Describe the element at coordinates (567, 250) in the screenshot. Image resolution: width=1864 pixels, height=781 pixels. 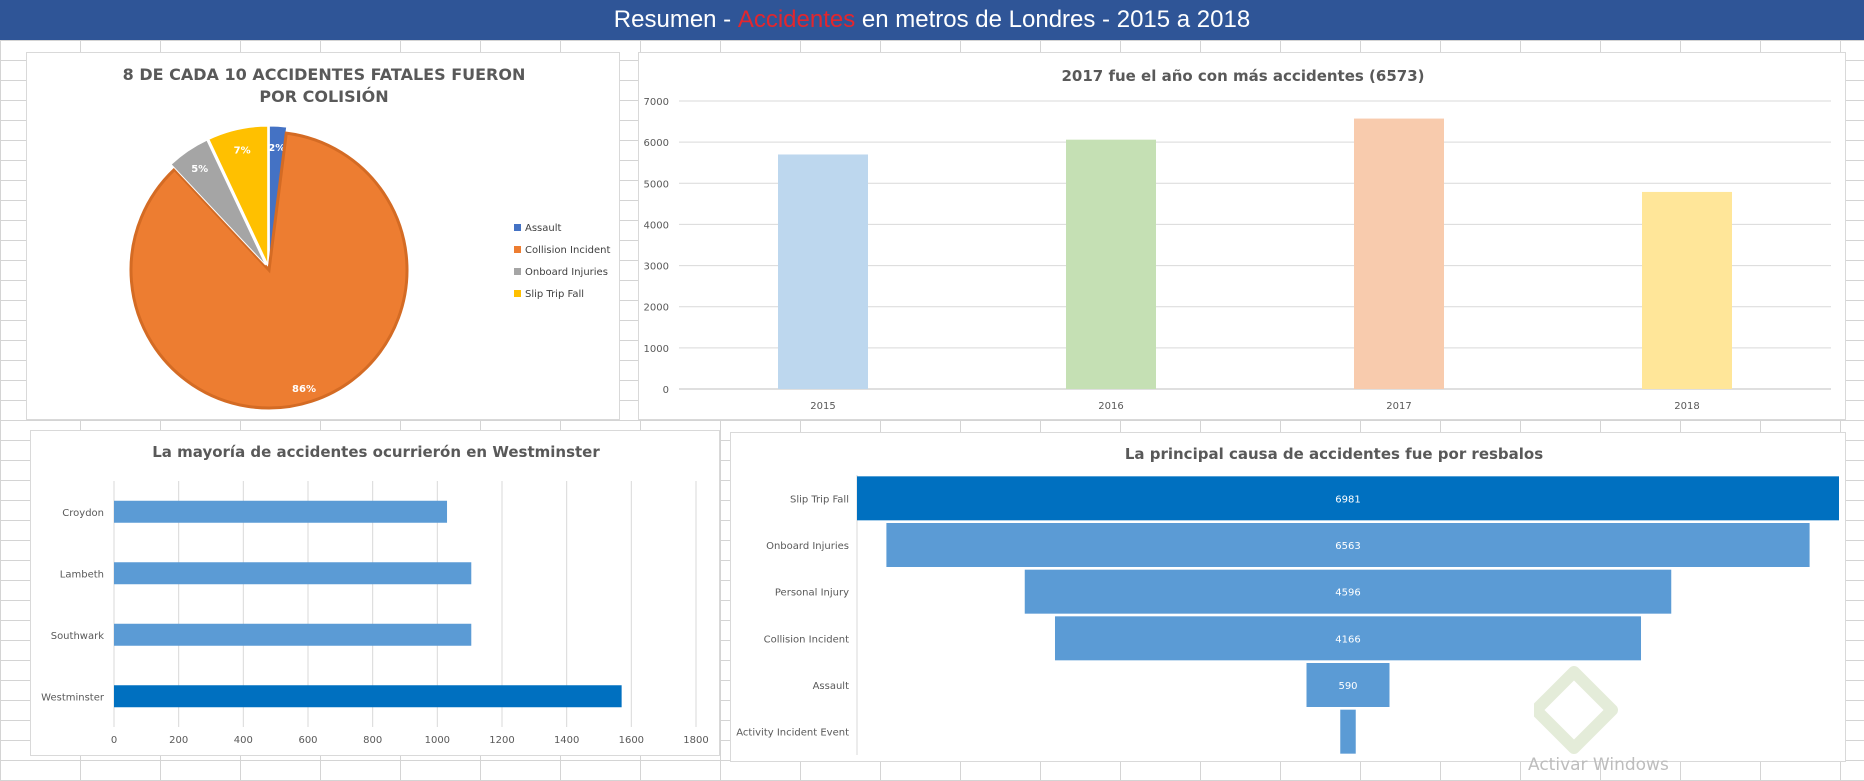
I see `legend-label: Collision Incident` at that location.